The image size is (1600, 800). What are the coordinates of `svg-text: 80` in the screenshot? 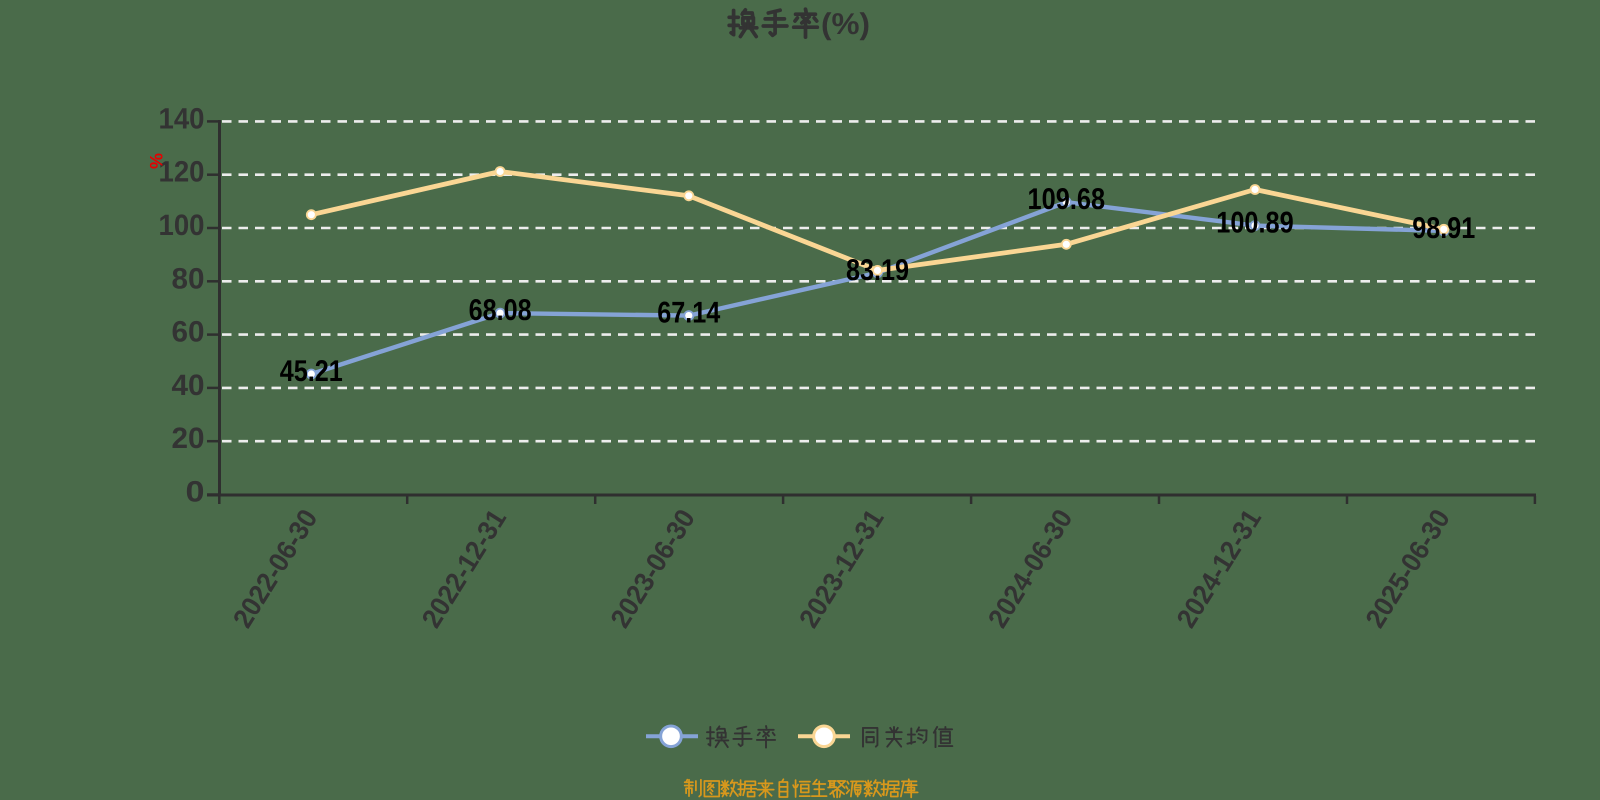 It's located at (188, 278).